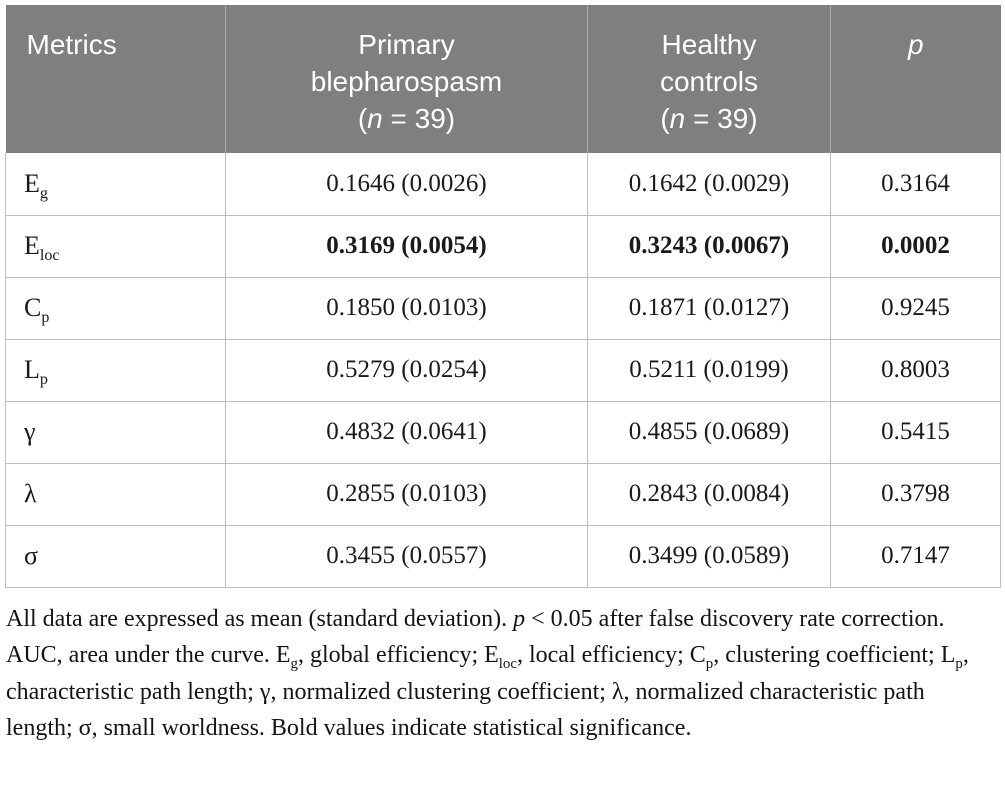  Describe the element at coordinates (406, 184) in the screenshot. I see `primary-value: 0.1646 (0.0026)` at that location.